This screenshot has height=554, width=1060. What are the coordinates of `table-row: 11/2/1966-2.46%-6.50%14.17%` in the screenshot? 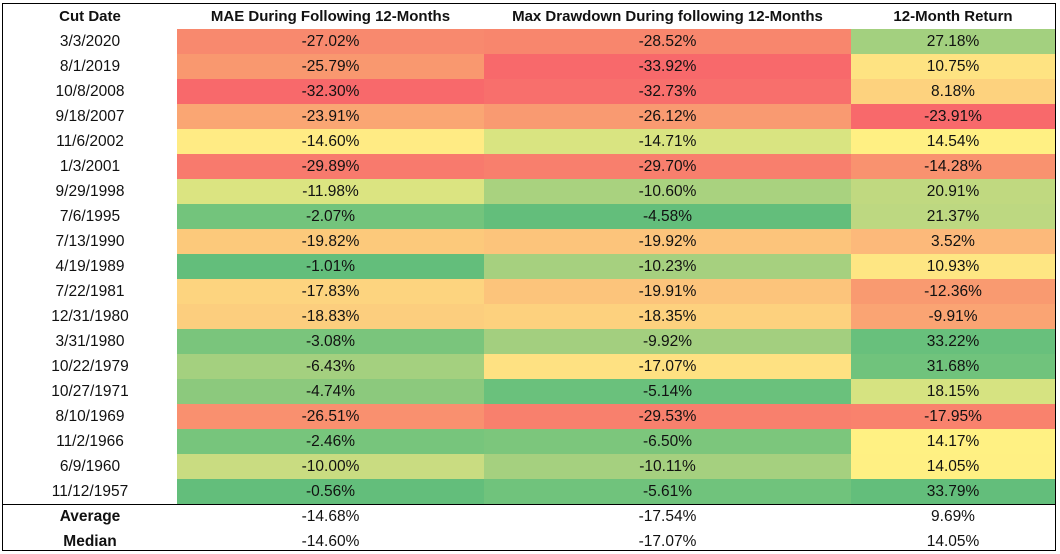 It's located at (529, 441).